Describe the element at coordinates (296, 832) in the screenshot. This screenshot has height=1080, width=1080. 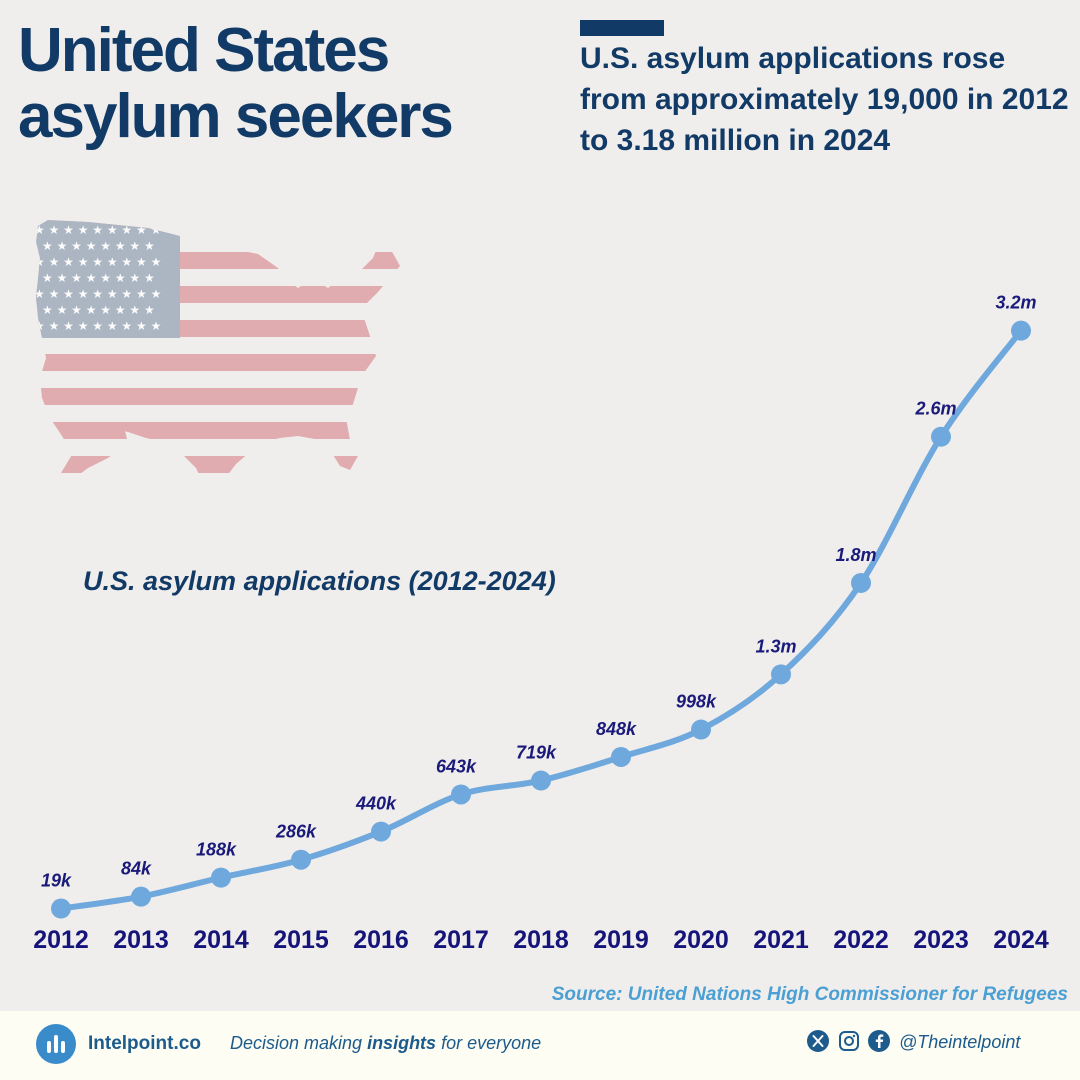
I see `data-label-2015: 286k` at that location.